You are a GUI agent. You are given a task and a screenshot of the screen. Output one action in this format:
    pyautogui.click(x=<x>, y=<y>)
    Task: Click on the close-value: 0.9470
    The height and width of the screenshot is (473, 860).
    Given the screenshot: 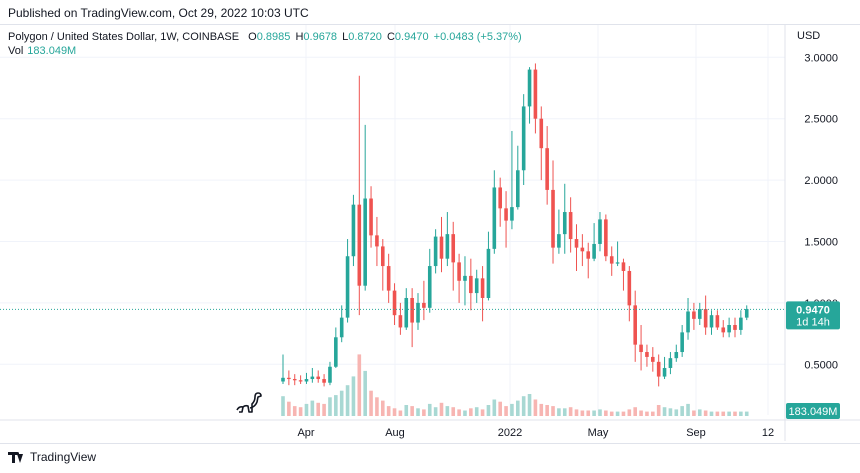 What is the action you would take?
    pyautogui.click(x=411, y=37)
    